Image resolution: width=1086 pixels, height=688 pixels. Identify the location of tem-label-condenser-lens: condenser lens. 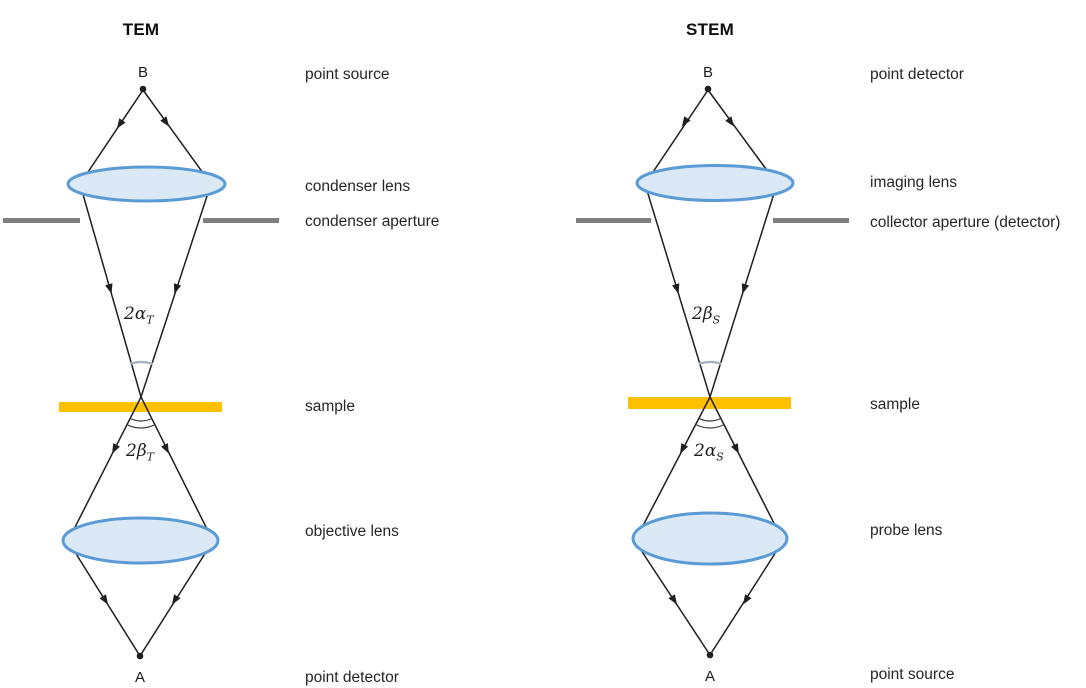
(358, 186).